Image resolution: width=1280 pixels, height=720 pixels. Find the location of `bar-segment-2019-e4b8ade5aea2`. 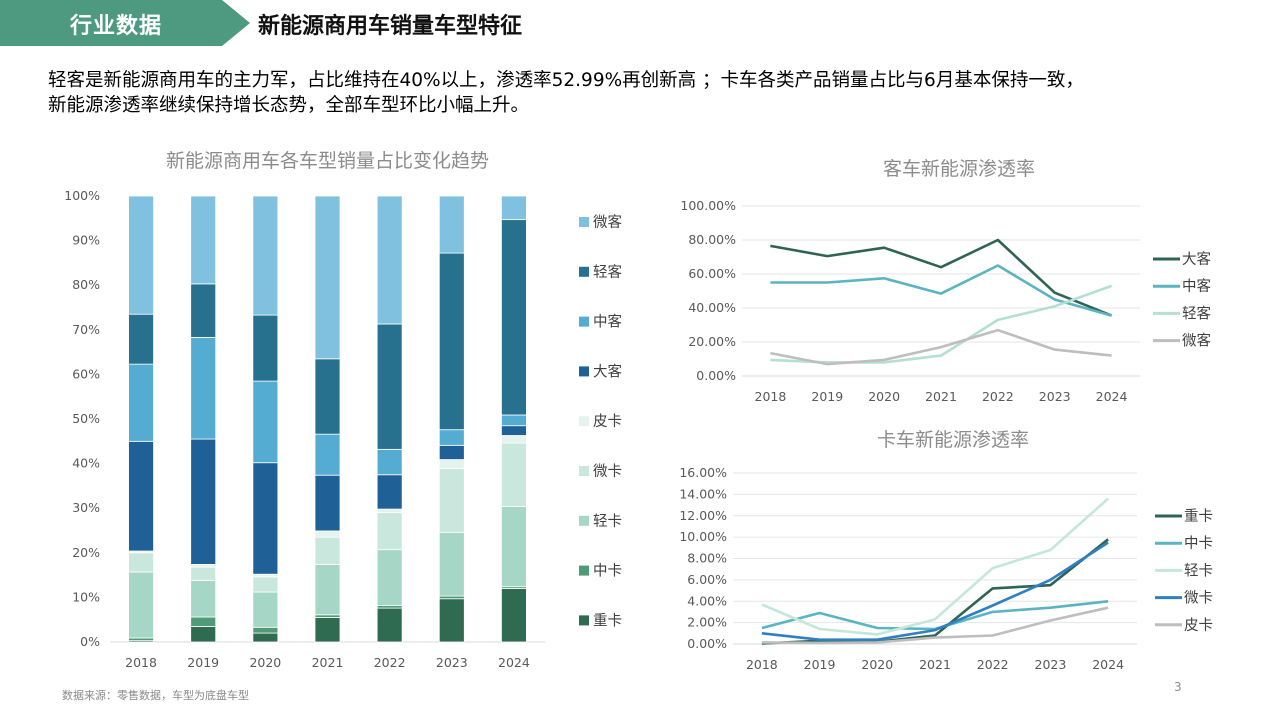

bar-segment-2019-e4b8ade5aea2 is located at coordinates (203, 388).